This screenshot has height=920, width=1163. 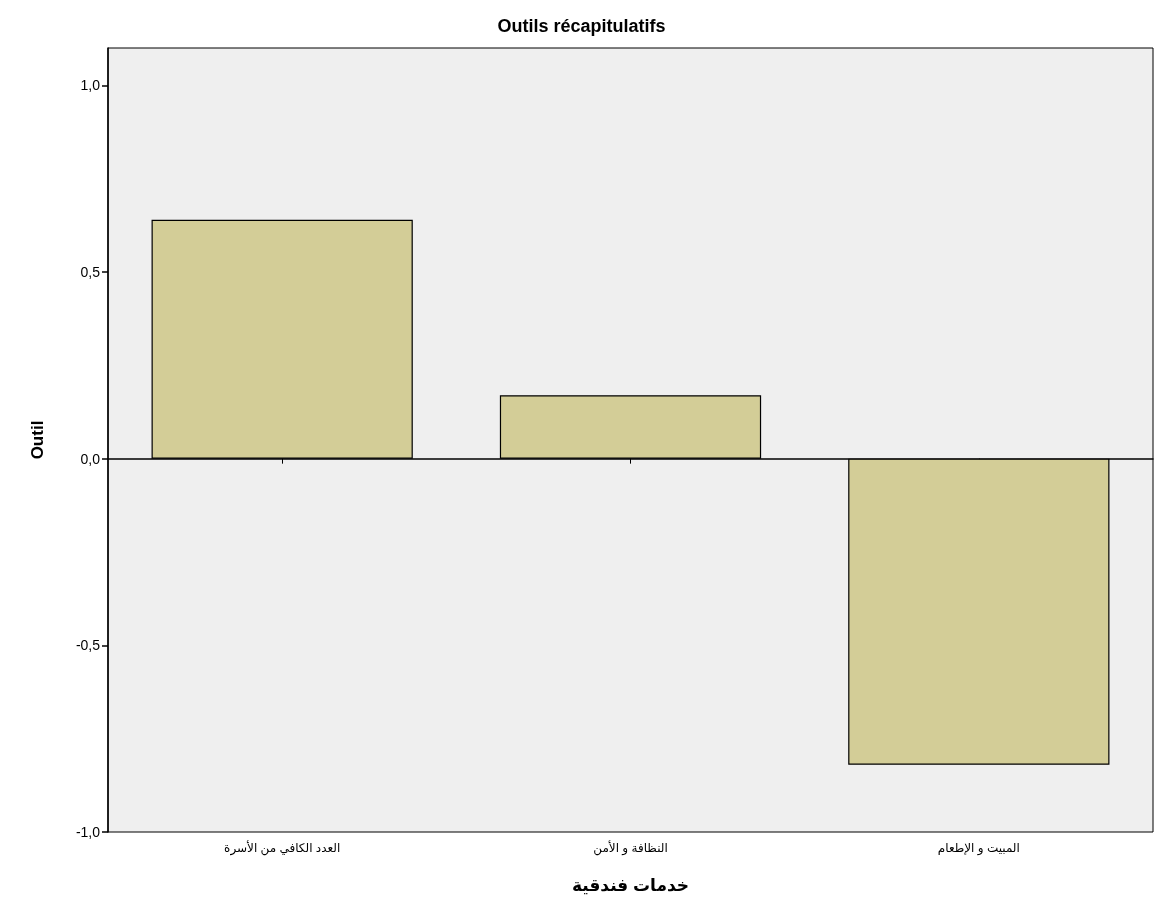 I want to click on y-tick-label: 0,5, so click(x=90, y=272).